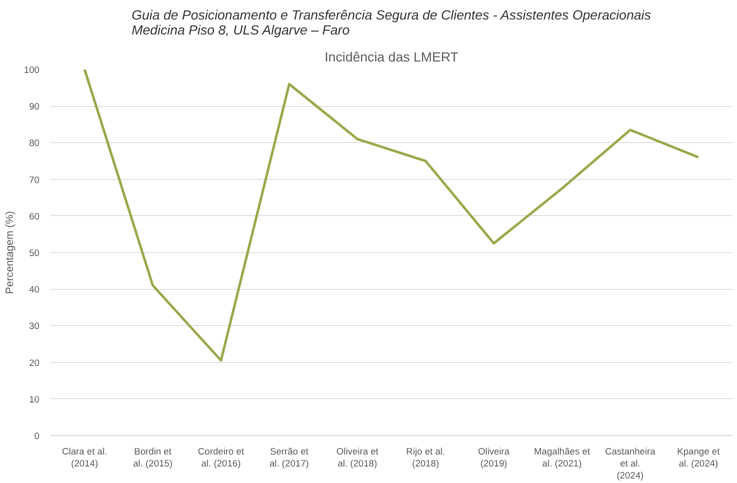 This screenshot has height=483, width=737. I want to click on chart-subtitle: Incidência das LMERT, so click(391, 57).